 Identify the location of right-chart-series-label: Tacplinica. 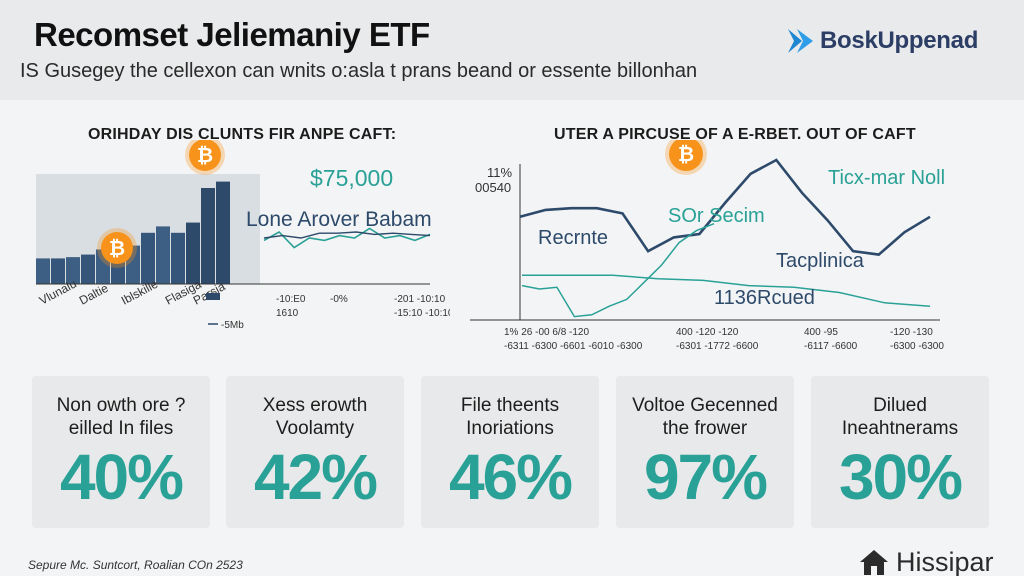
(820, 261).